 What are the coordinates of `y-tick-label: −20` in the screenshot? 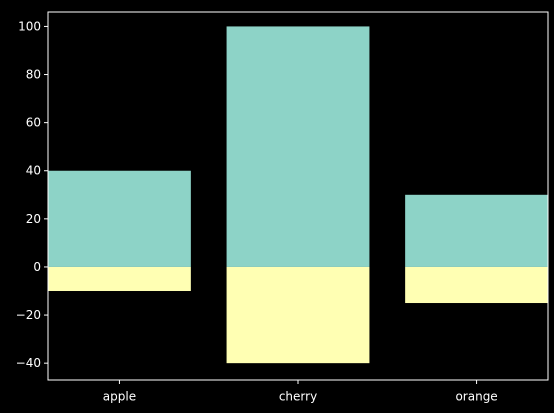 It's located at (28, 315).